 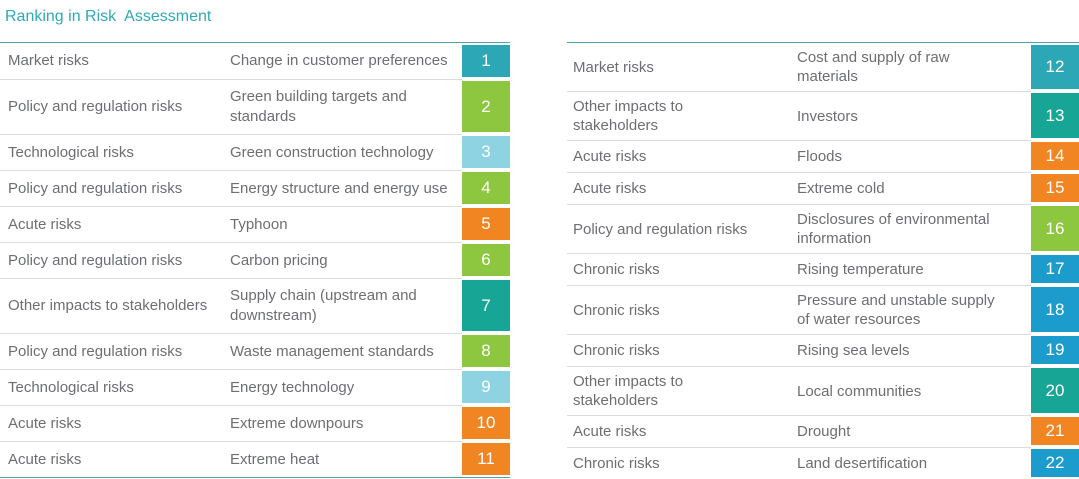 I want to click on risk-row-cells: Acute risks Extreme heat, so click(x=231, y=459).